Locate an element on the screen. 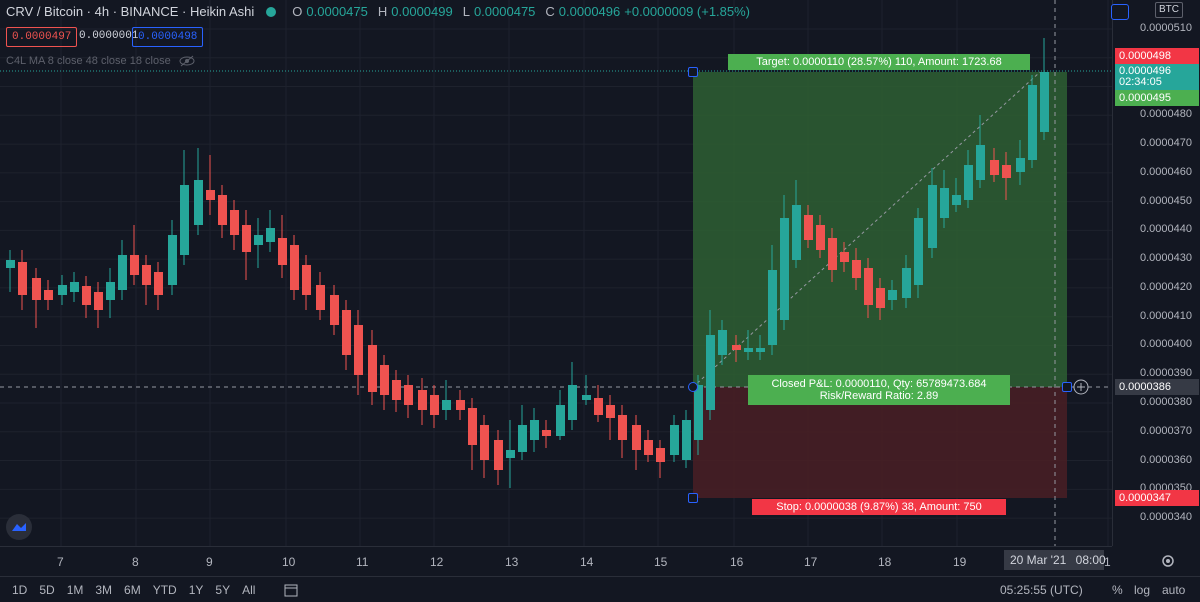  price-tick-label: 0.0000450 is located at coordinates (1166, 200).